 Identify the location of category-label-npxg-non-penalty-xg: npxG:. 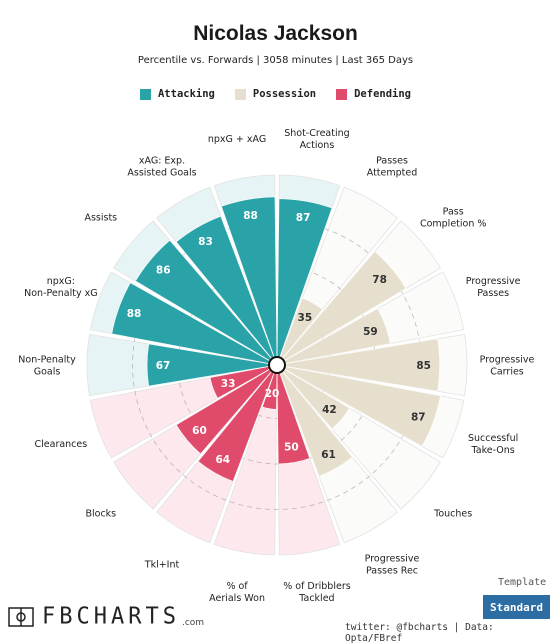
(61, 281).